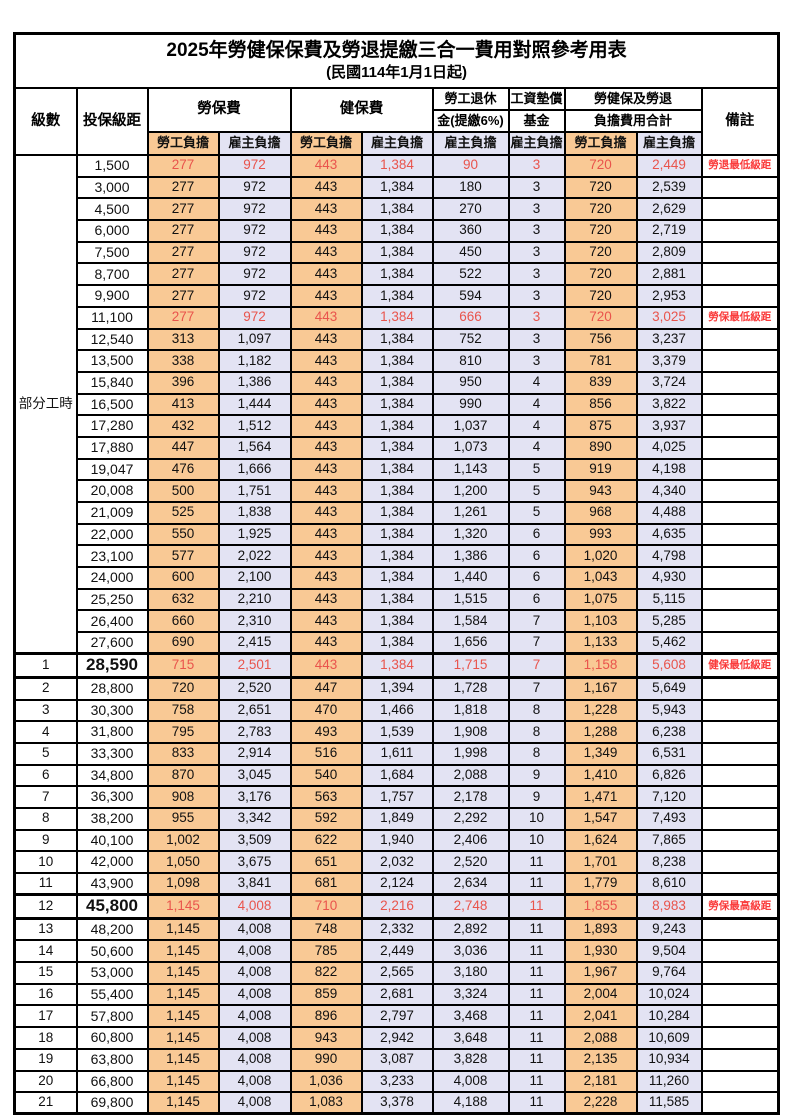 The width and height of the screenshot is (791, 1120). Describe the element at coordinates (326, 710) in the screenshot. I see `cell-health-employee: 470` at that location.